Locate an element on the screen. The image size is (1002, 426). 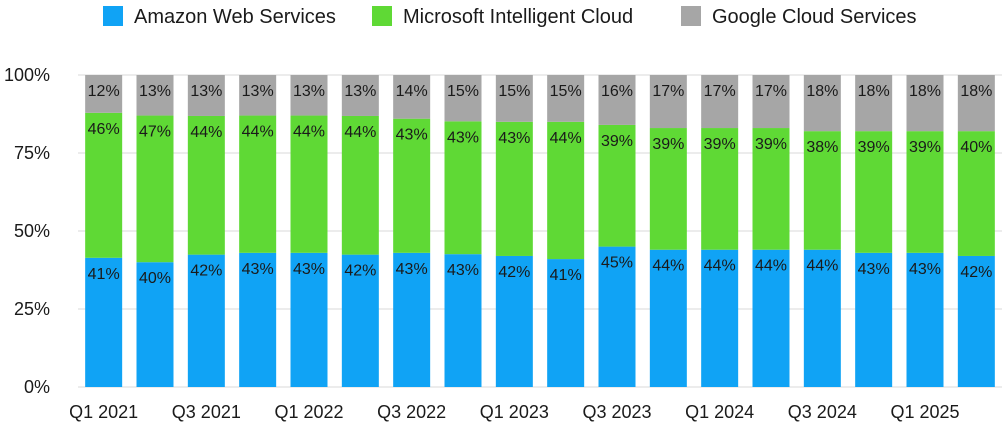
y-tick-label: 25% is located at coordinates (32, 309).